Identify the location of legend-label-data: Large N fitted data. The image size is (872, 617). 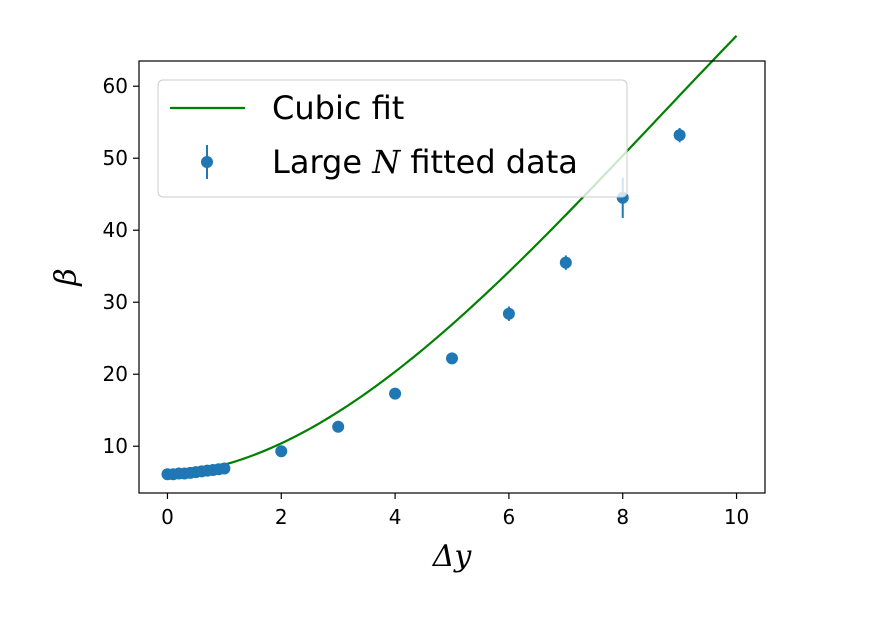
(425, 162).